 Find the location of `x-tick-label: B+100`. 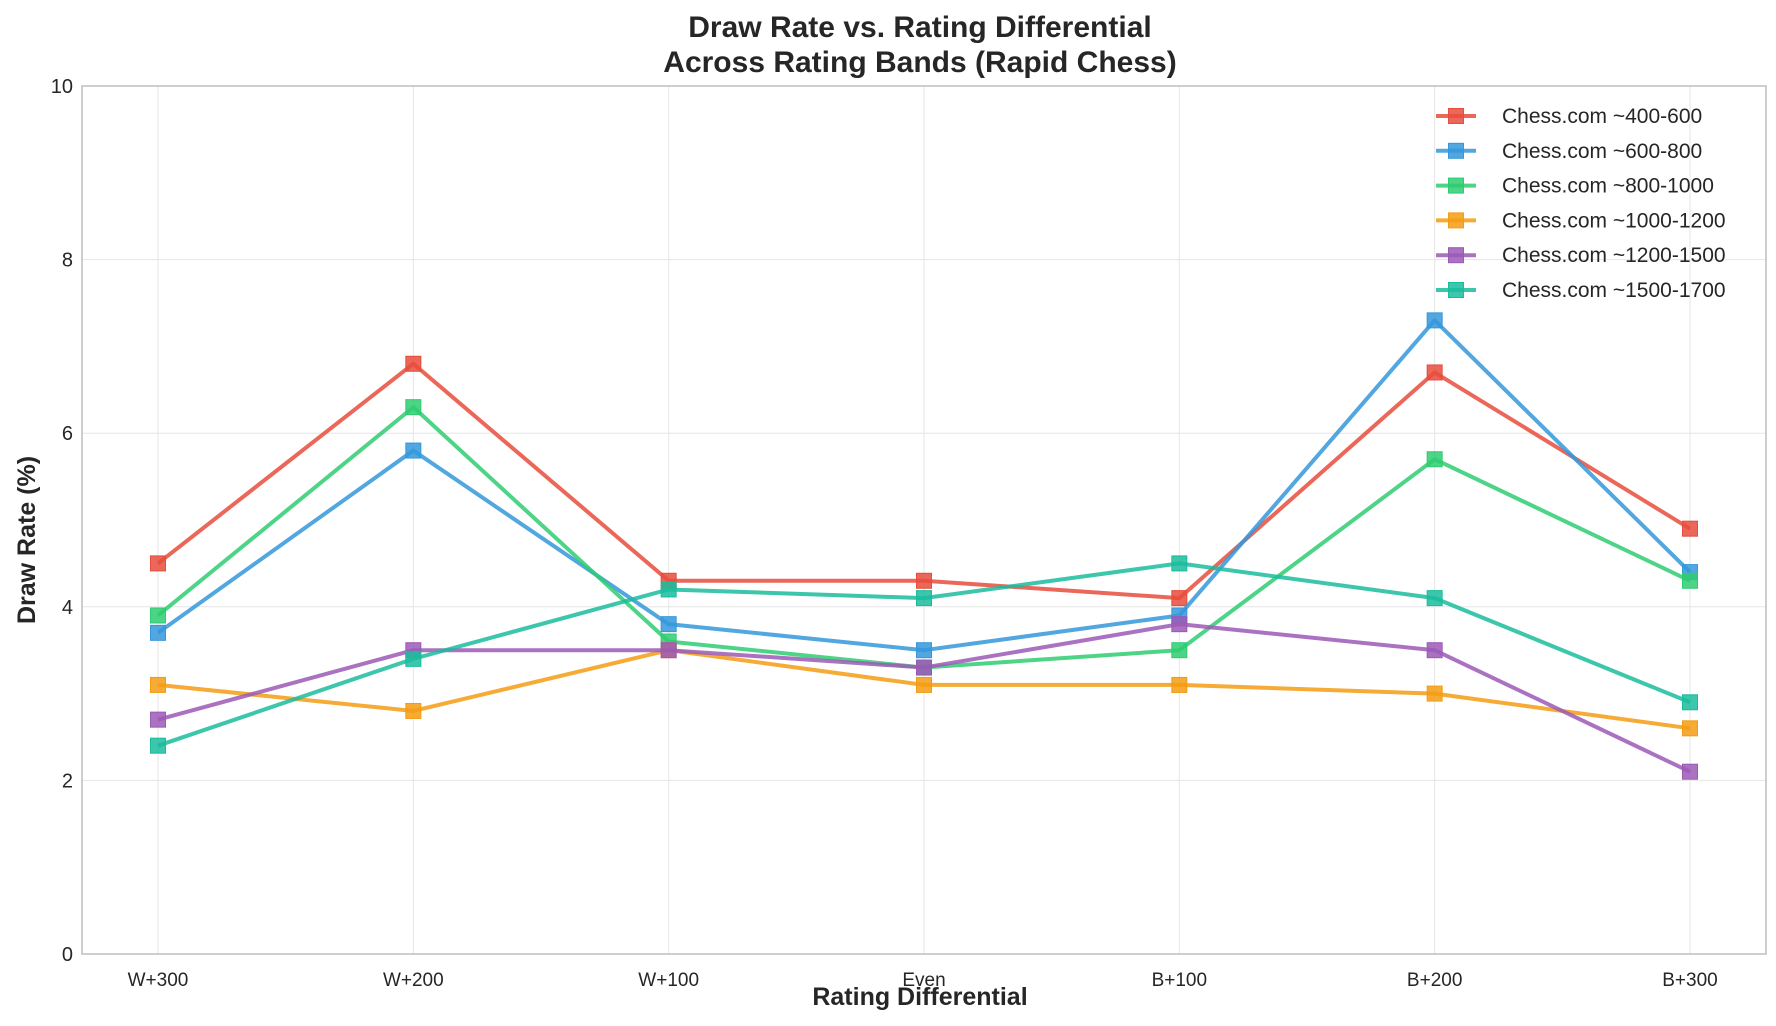

x-tick-label: B+100 is located at coordinates (1179, 980).